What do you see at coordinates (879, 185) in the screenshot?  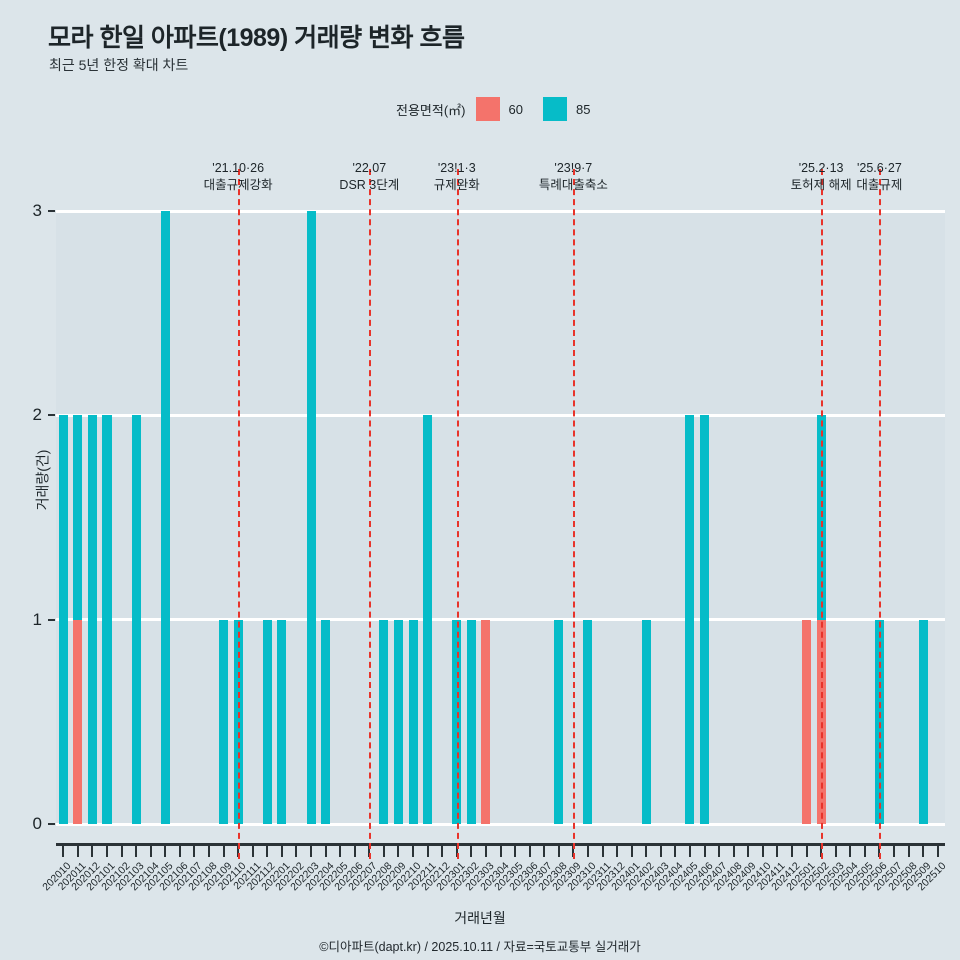 I see `event-text: 대출규제` at bounding box center [879, 185].